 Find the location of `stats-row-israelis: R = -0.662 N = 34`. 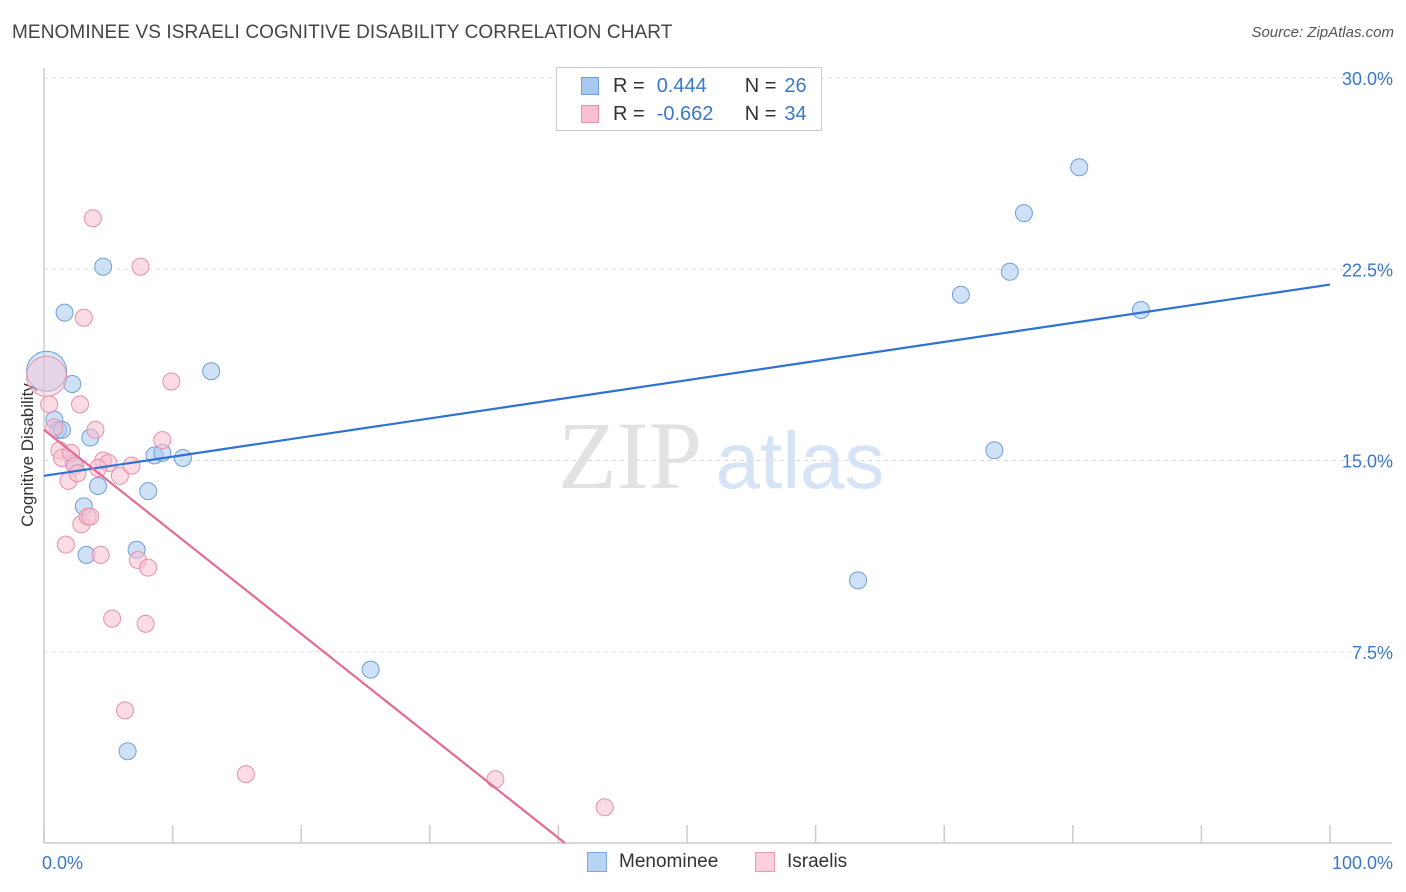

stats-row-israelis: R = -0.662 N = 34 is located at coordinates (694, 114).